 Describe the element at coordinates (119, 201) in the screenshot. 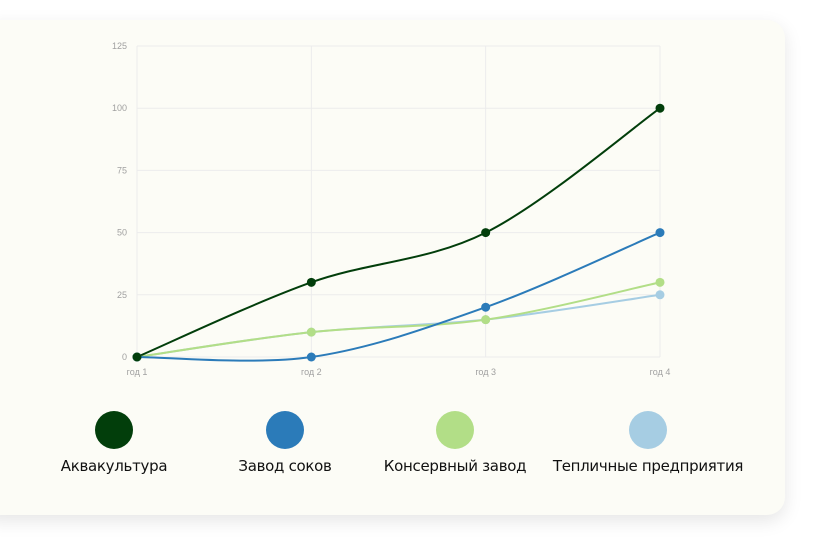

I see `y-axis-ticks: 0 25 50 75 100 125` at that location.